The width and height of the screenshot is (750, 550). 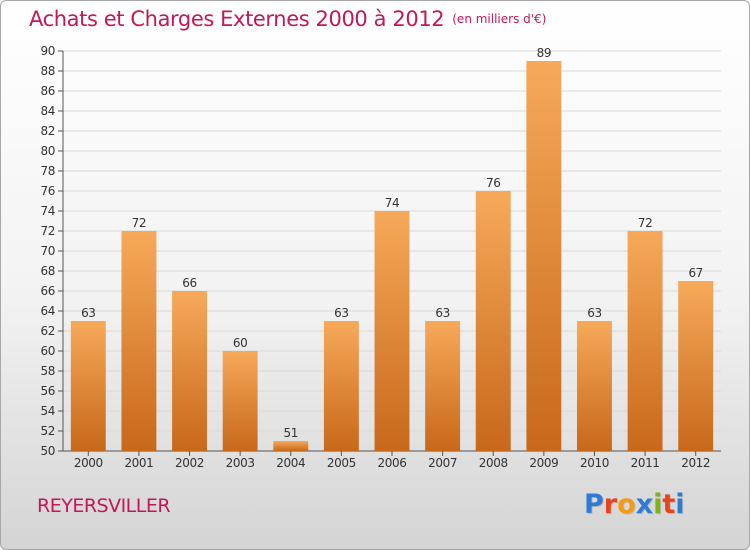 I want to click on y-tick-label: 78, so click(x=48, y=171).